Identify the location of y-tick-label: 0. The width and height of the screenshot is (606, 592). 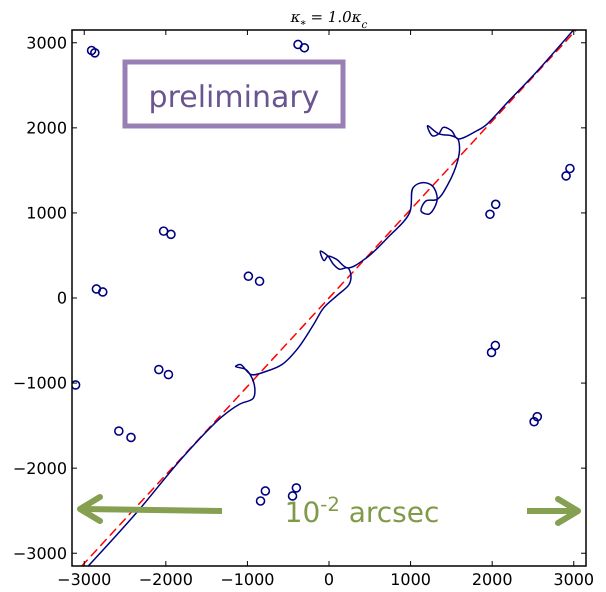
(61, 298).